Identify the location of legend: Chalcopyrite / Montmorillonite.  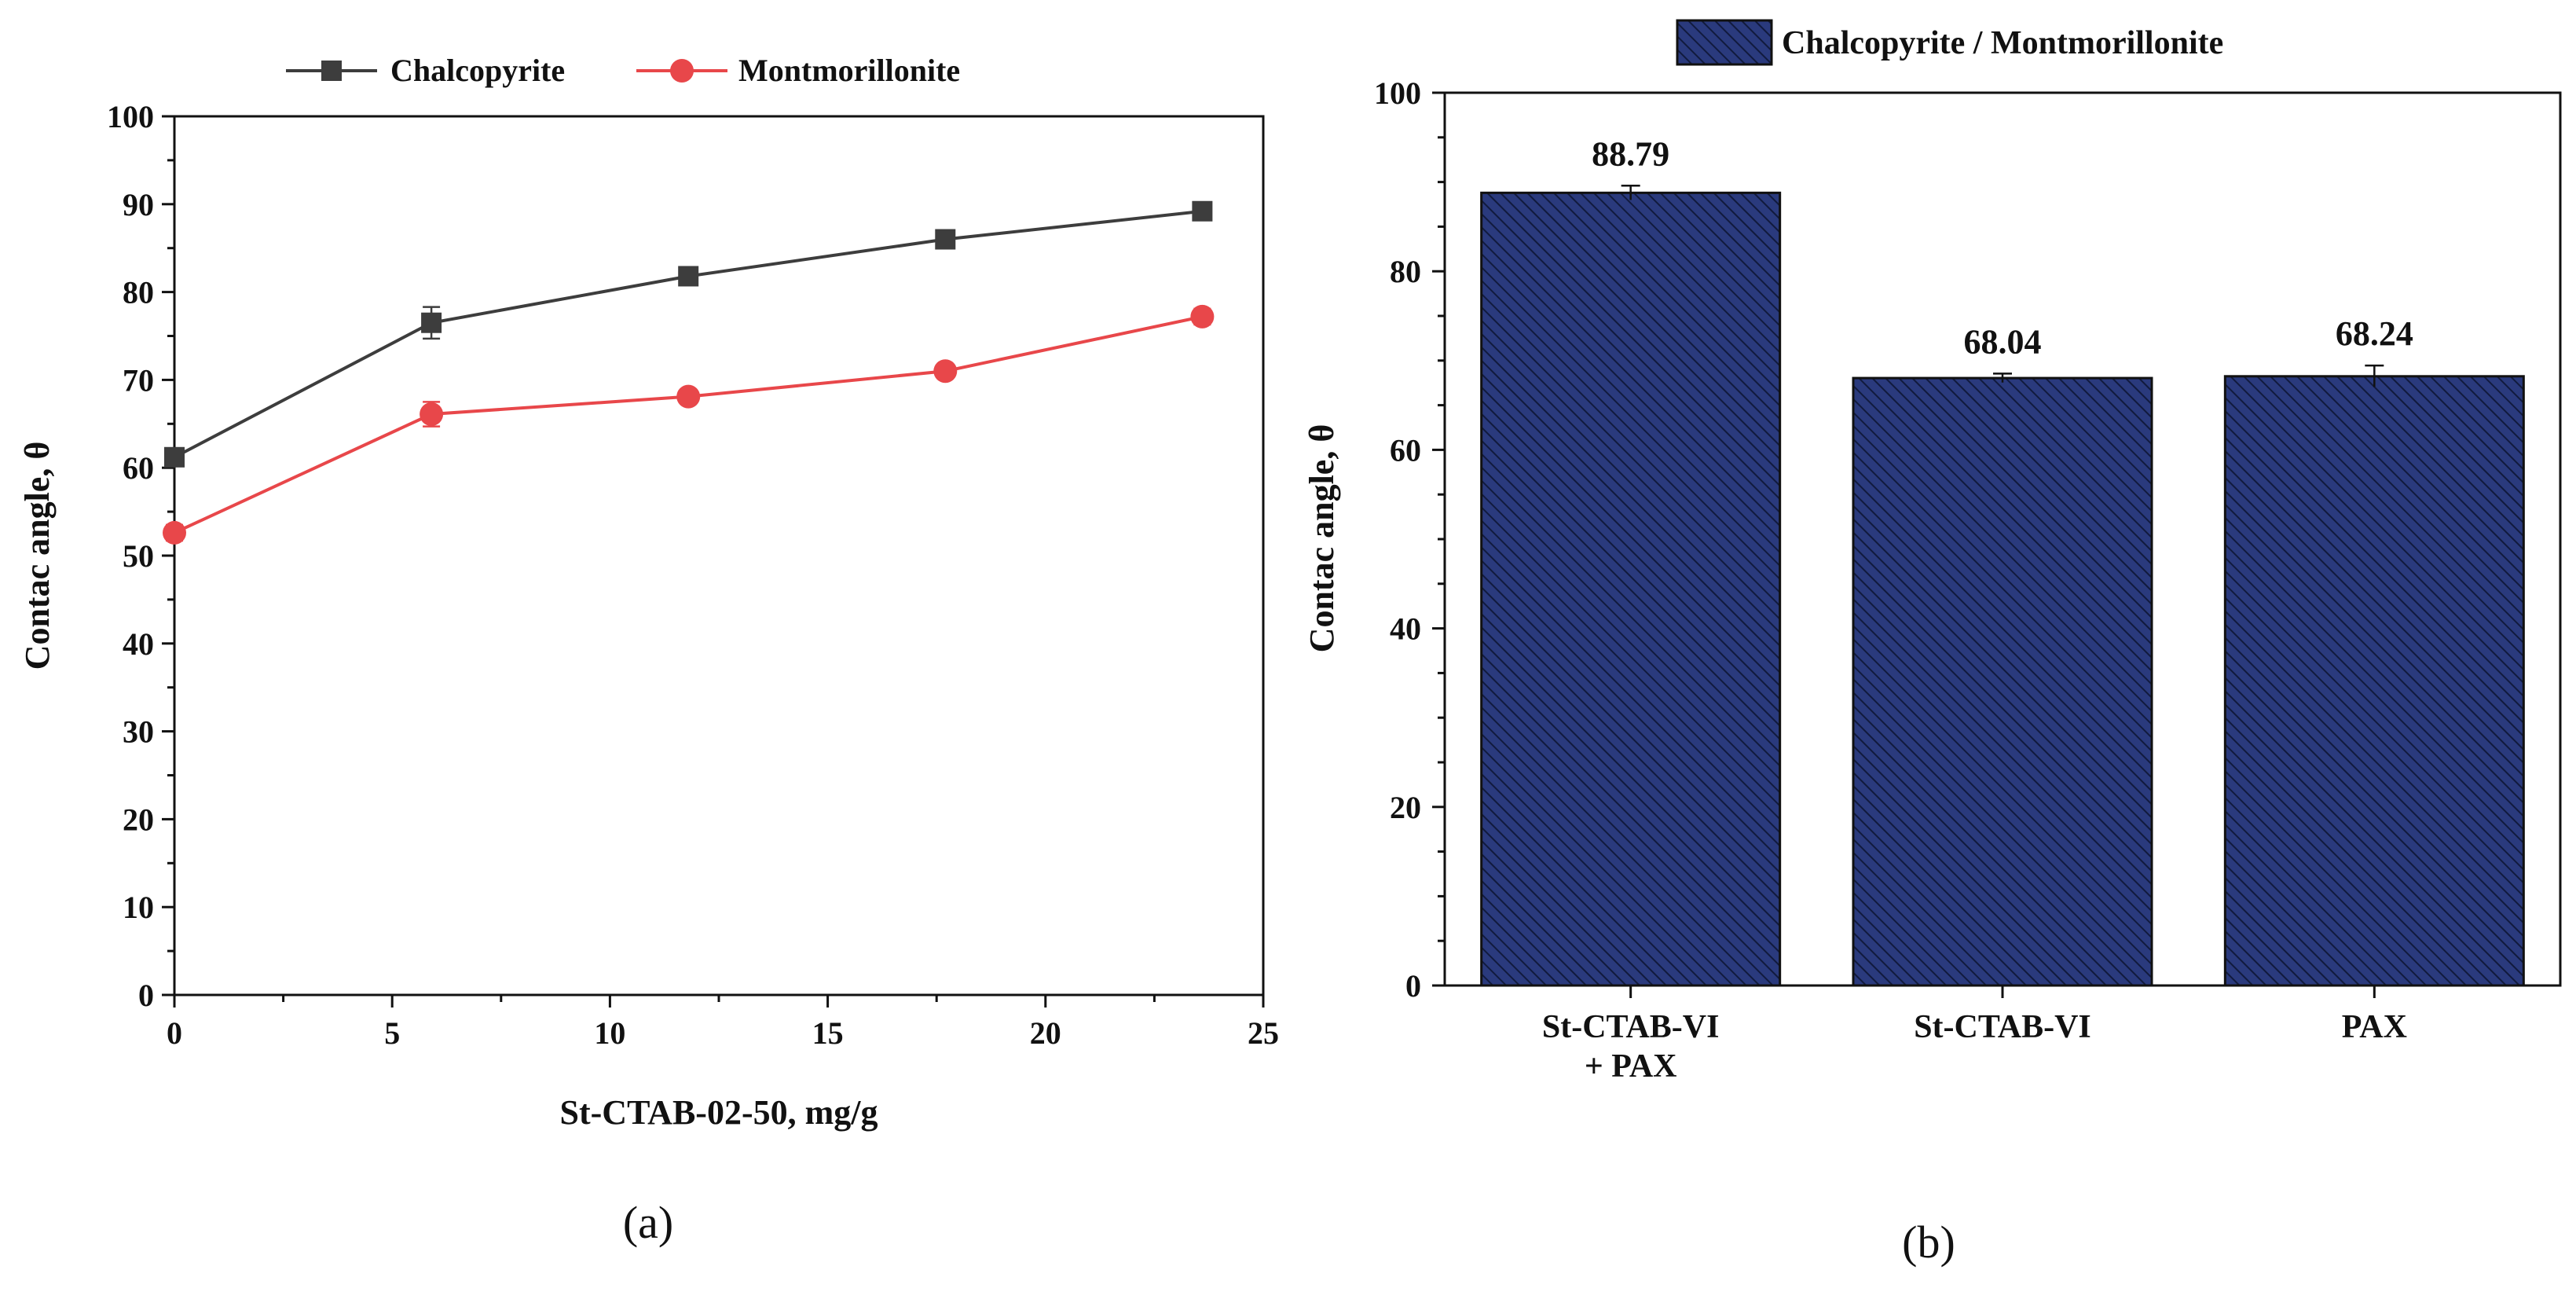
(1949, 43).